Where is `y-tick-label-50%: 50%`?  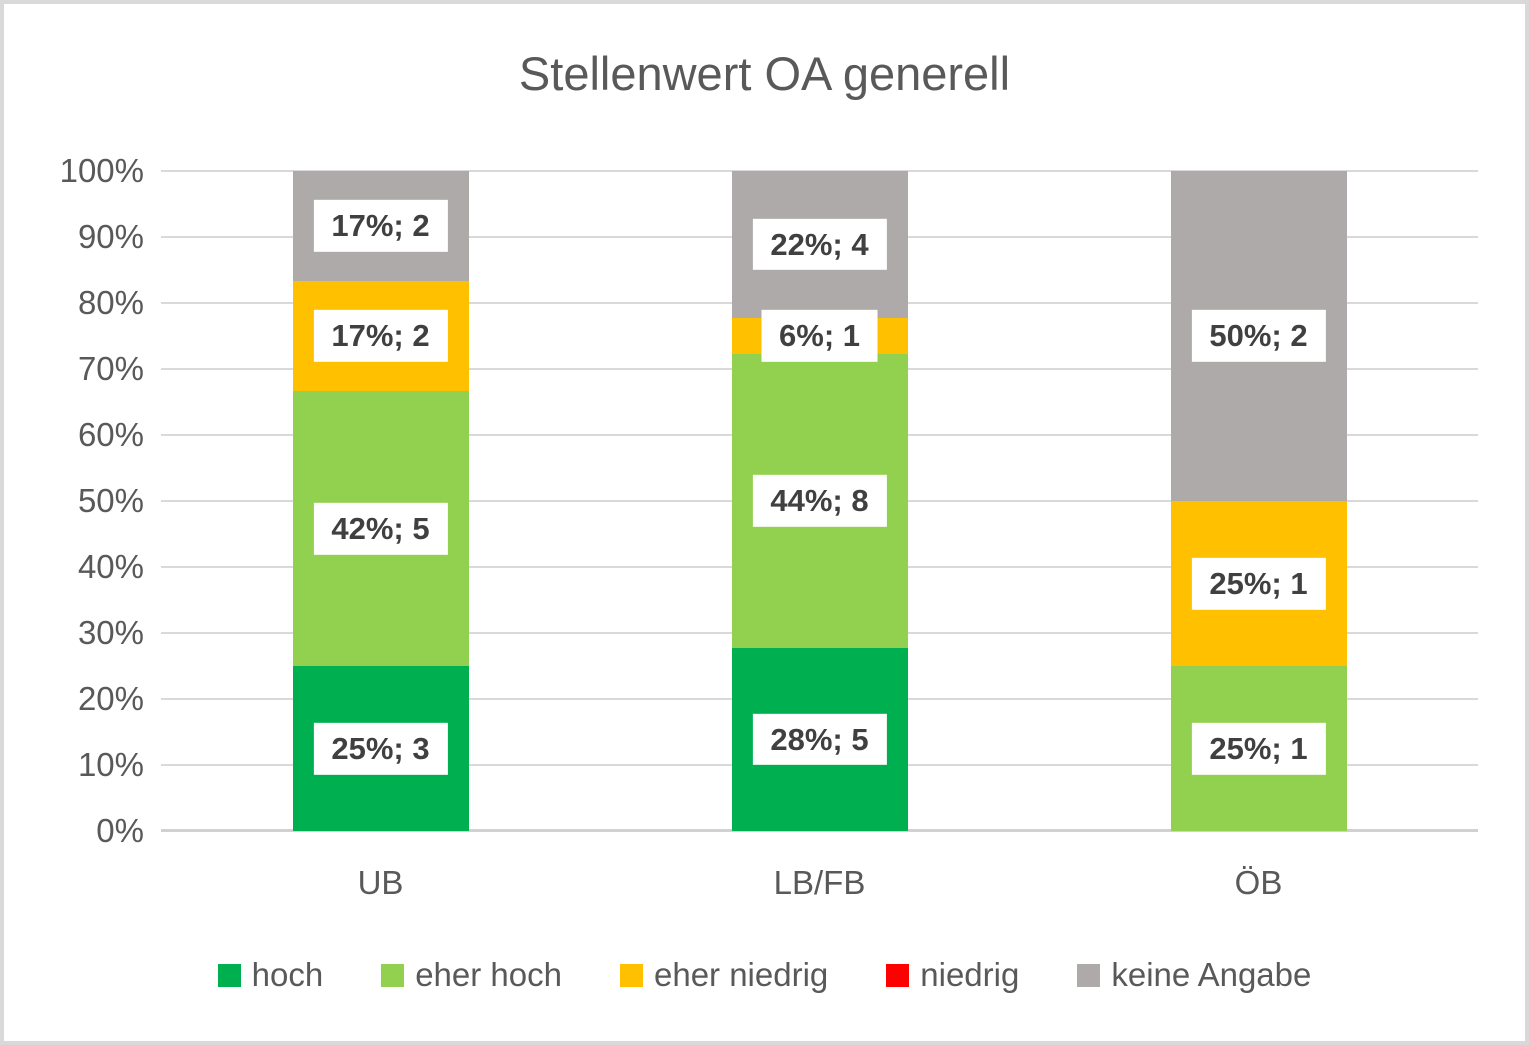 y-tick-label-50%: 50% is located at coordinates (110, 500).